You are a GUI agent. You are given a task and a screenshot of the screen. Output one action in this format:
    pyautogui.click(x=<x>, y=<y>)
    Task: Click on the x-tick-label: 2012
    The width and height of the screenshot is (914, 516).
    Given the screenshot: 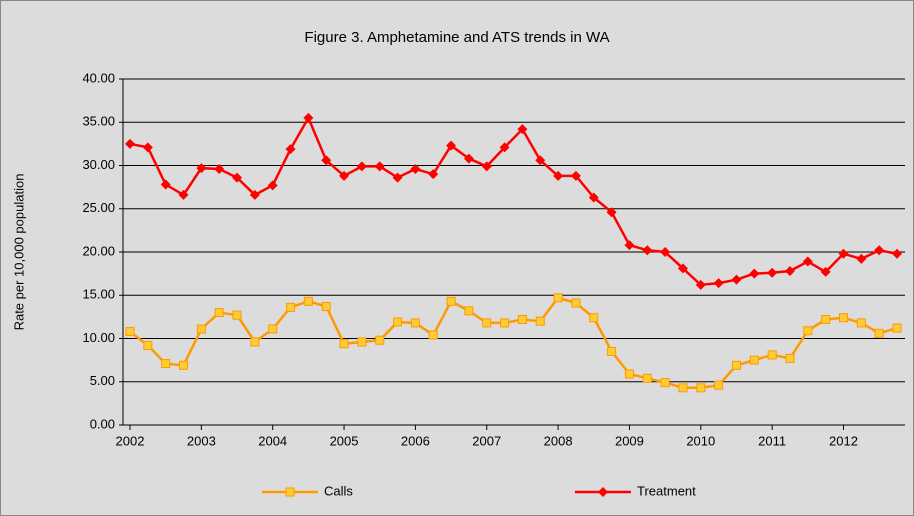 What is the action you would take?
    pyautogui.click(x=843, y=440)
    